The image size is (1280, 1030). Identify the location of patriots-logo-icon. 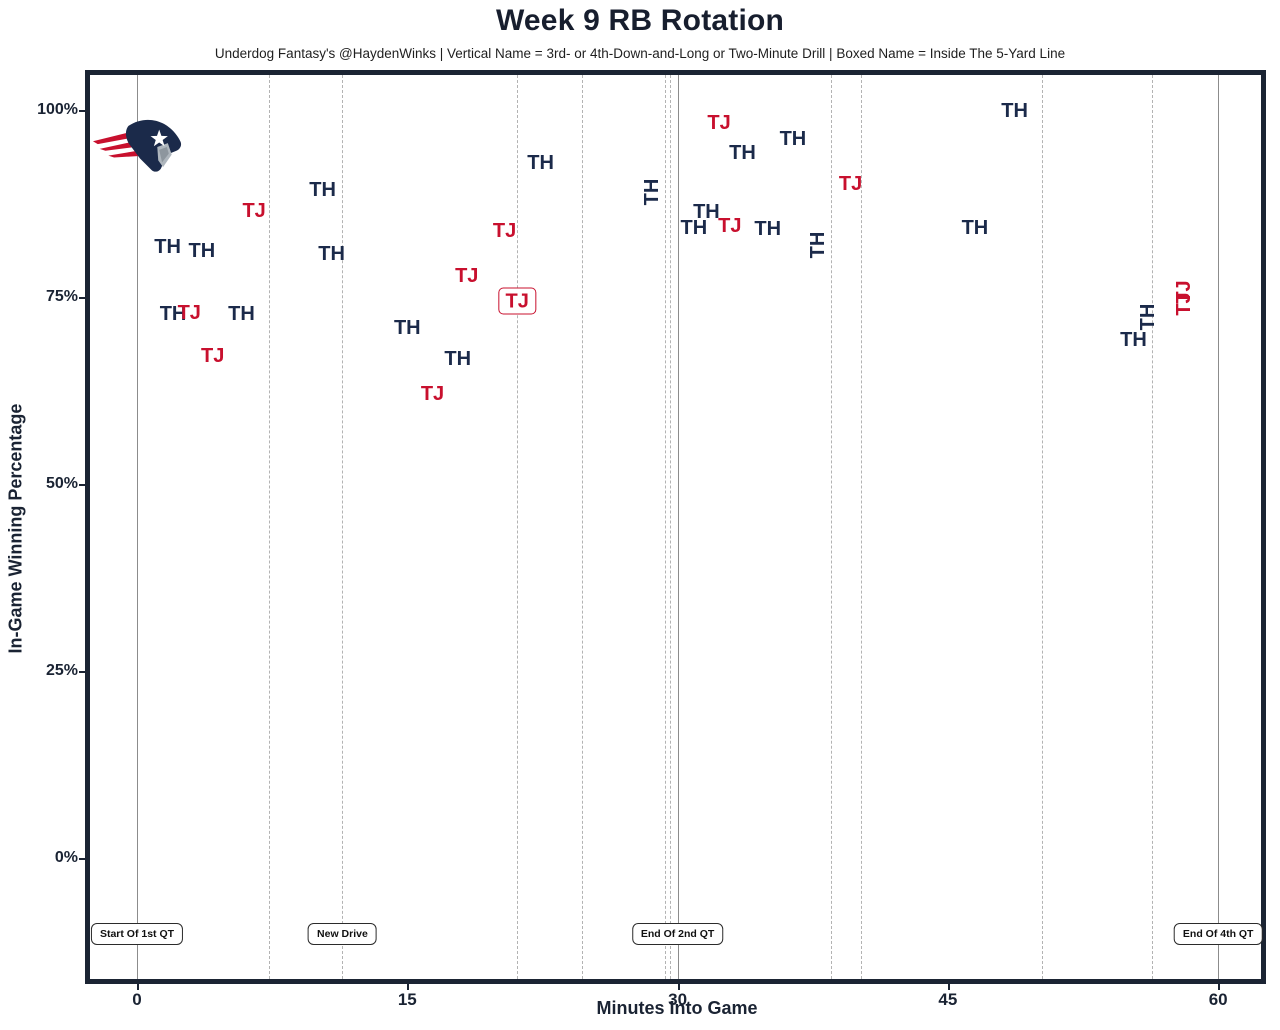
(137, 145).